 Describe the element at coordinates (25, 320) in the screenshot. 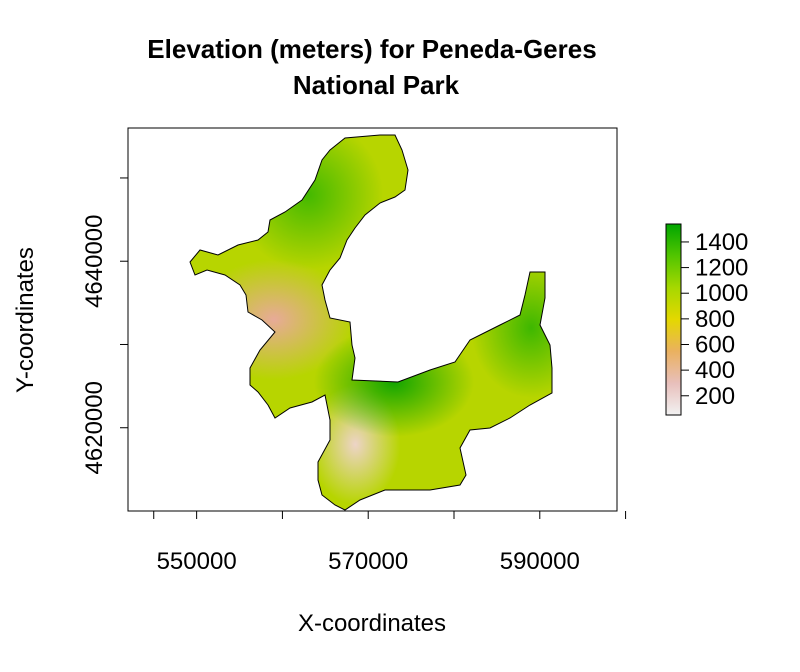

I see `y-axis-label: Y-coordinates` at that location.